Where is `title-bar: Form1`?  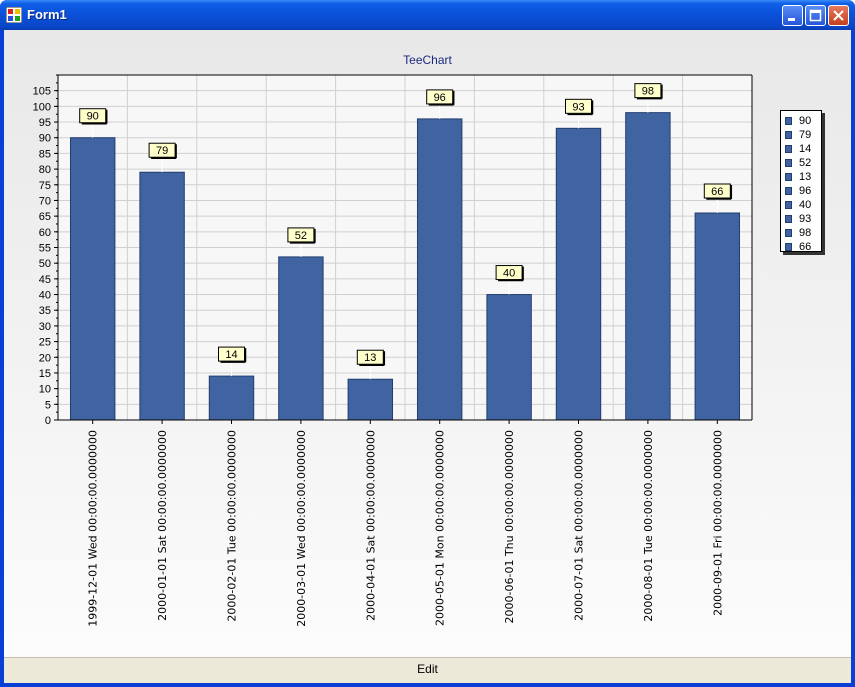
title-bar: Form1 is located at coordinates (427, 15).